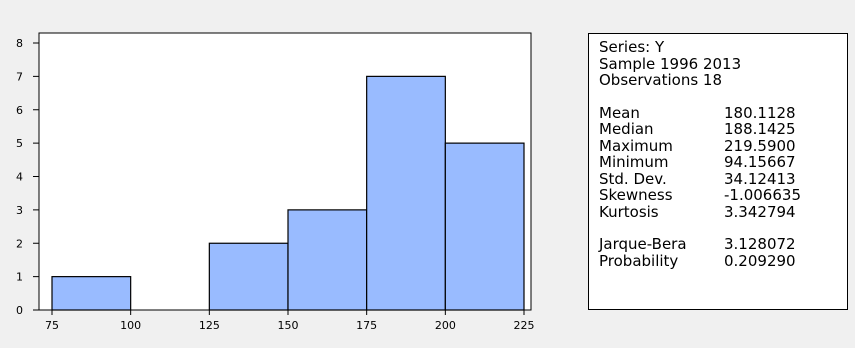 This screenshot has height=348, width=855. What do you see at coordinates (209, 325) in the screenshot?
I see `x-tick-label: 125` at bounding box center [209, 325].